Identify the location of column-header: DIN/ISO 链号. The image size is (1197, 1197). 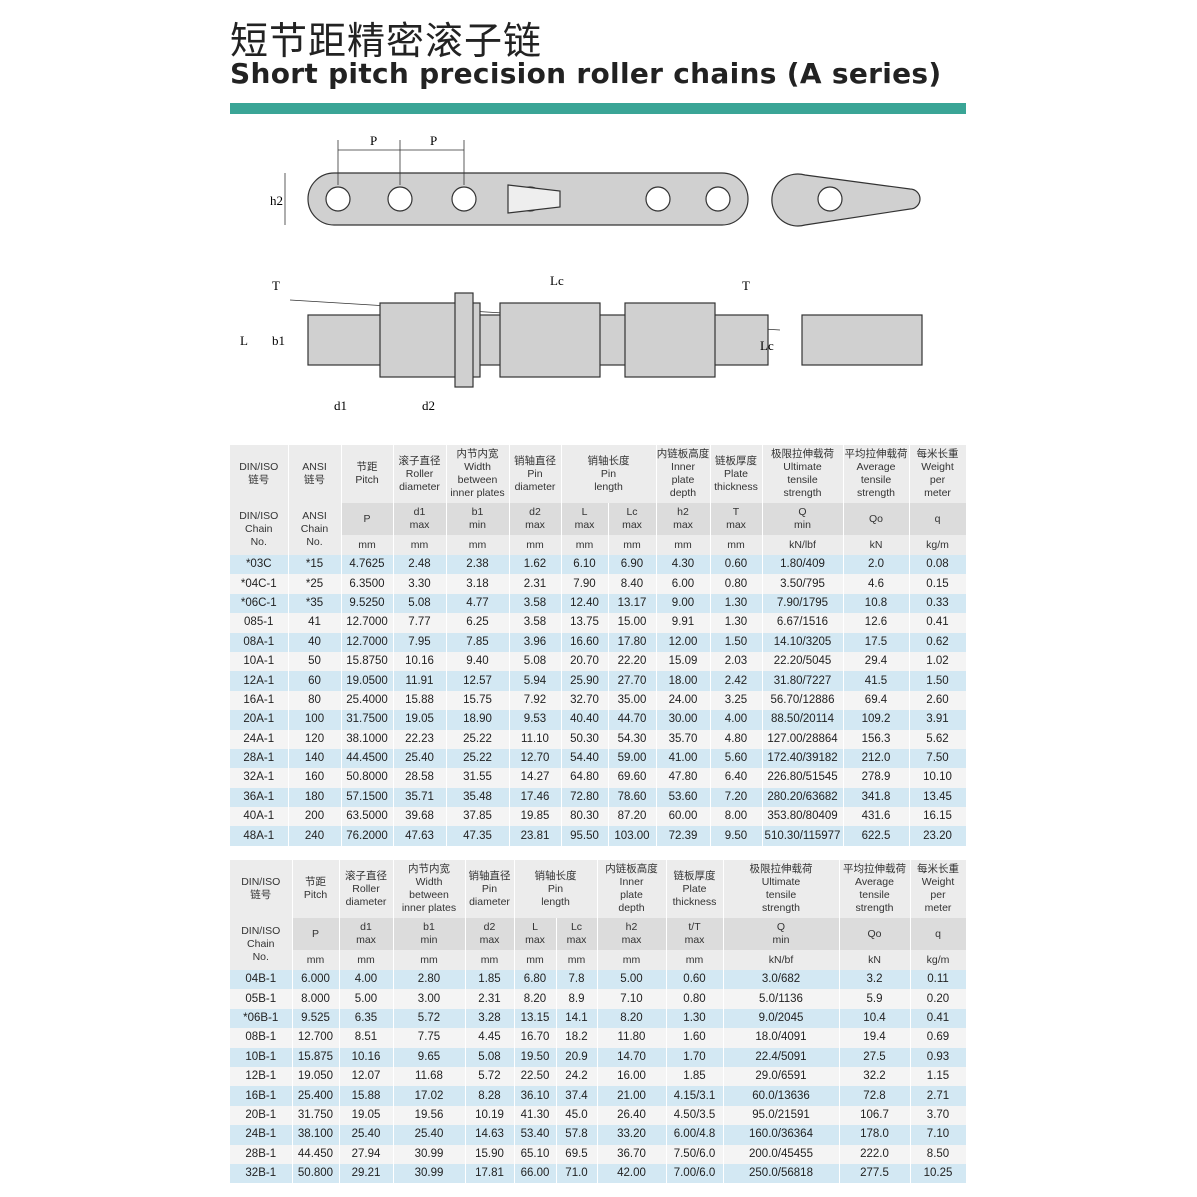
(261, 889).